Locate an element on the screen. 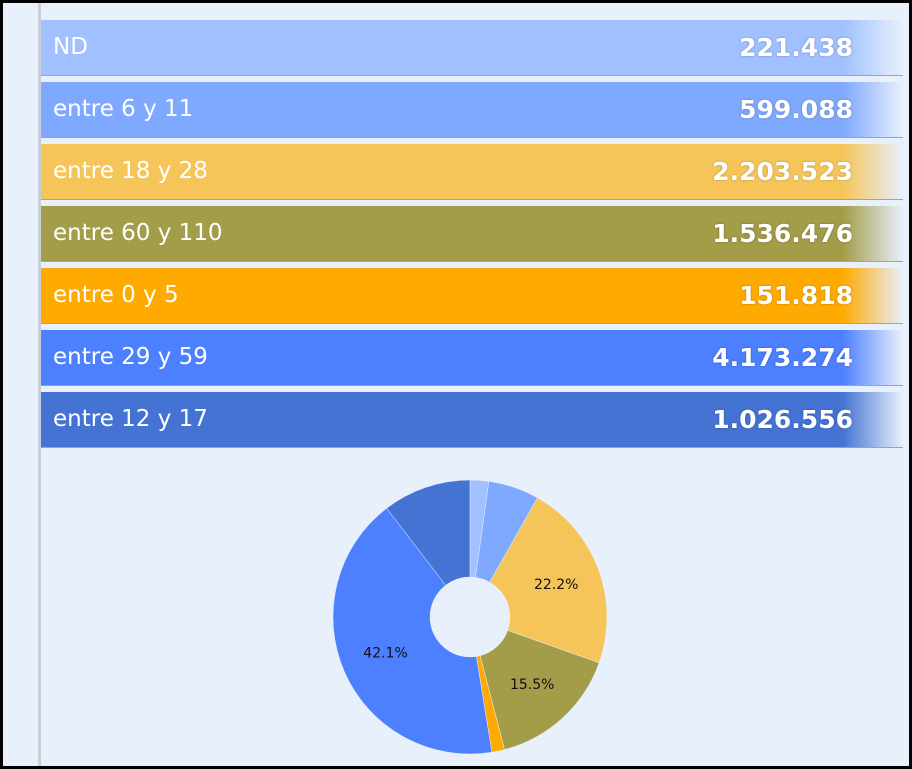  slice-label: 15.5% is located at coordinates (532, 685).